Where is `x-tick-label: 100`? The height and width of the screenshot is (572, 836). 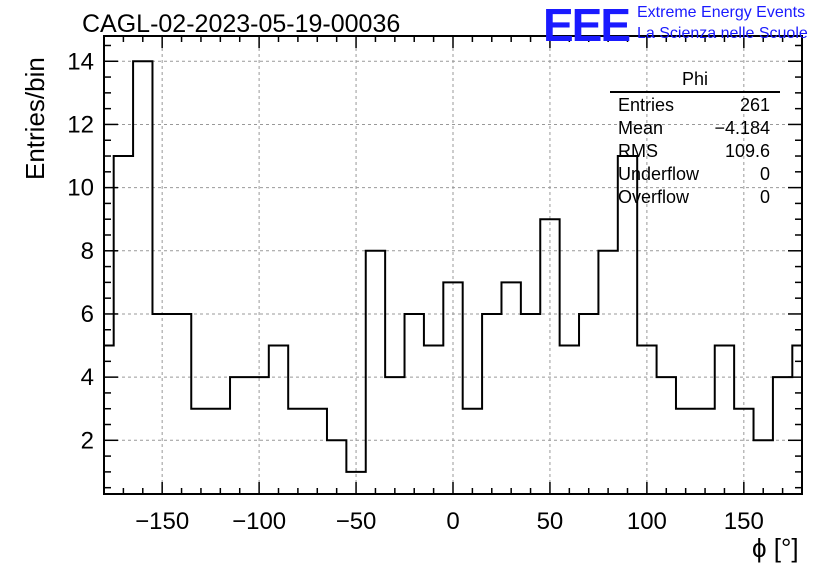 x-tick-label: 100 is located at coordinates (647, 521).